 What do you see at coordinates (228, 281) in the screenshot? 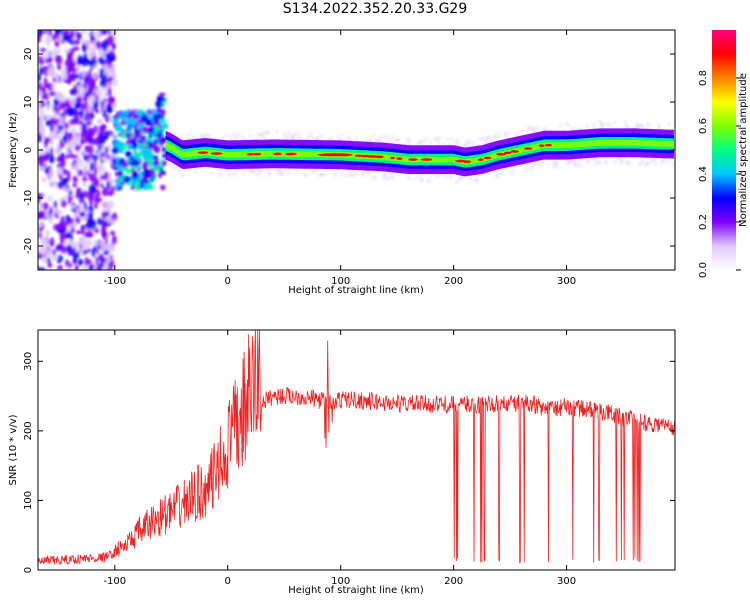
I see `x-tick-label: 0` at bounding box center [228, 281].